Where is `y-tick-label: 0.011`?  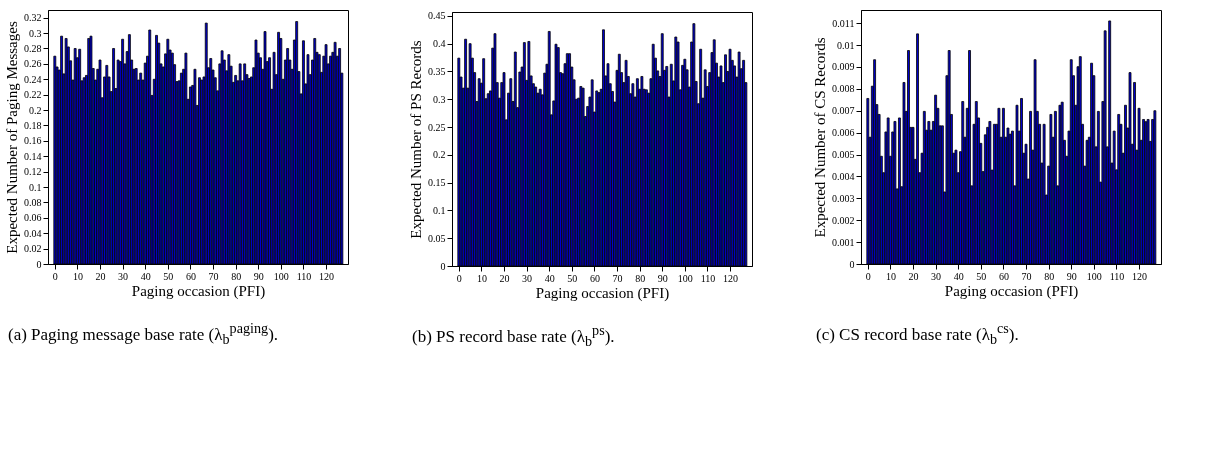
y-tick-label: 0.011 is located at coordinates (843, 23).